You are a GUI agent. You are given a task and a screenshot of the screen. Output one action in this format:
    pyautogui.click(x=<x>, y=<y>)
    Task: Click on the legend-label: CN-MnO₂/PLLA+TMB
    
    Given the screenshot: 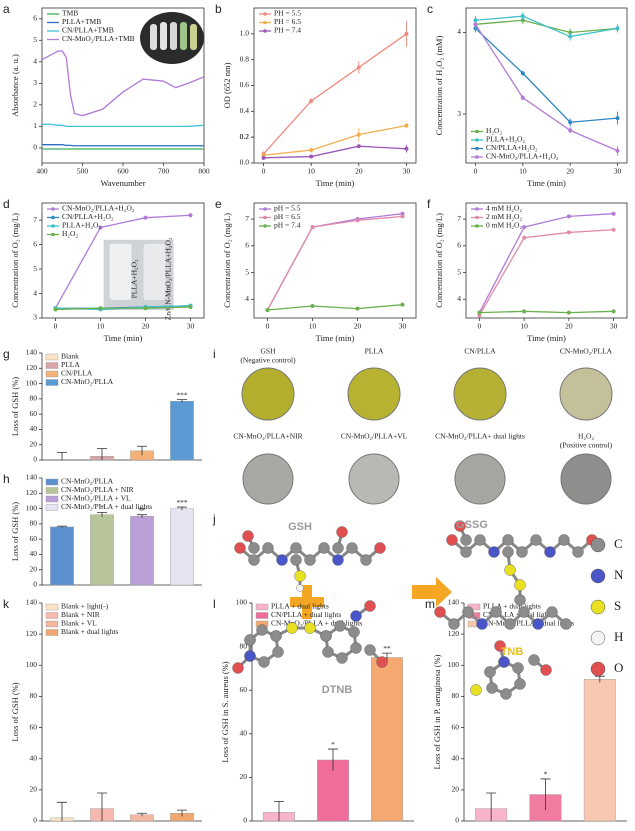 What is the action you would take?
    pyautogui.click(x=98, y=38)
    